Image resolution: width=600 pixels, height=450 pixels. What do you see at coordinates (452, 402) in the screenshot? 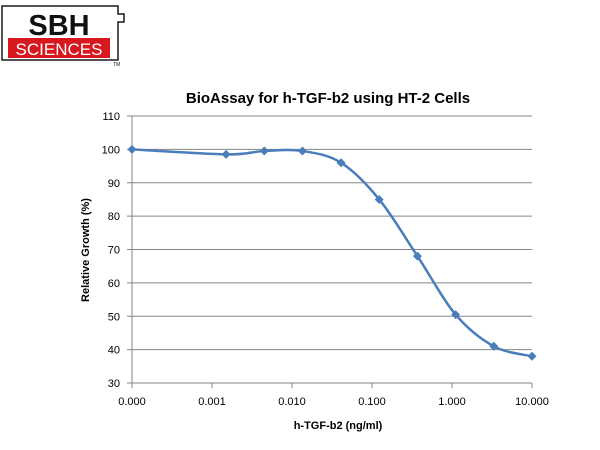
I see `x-tick-label: 1.000` at bounding box center [452, 402].